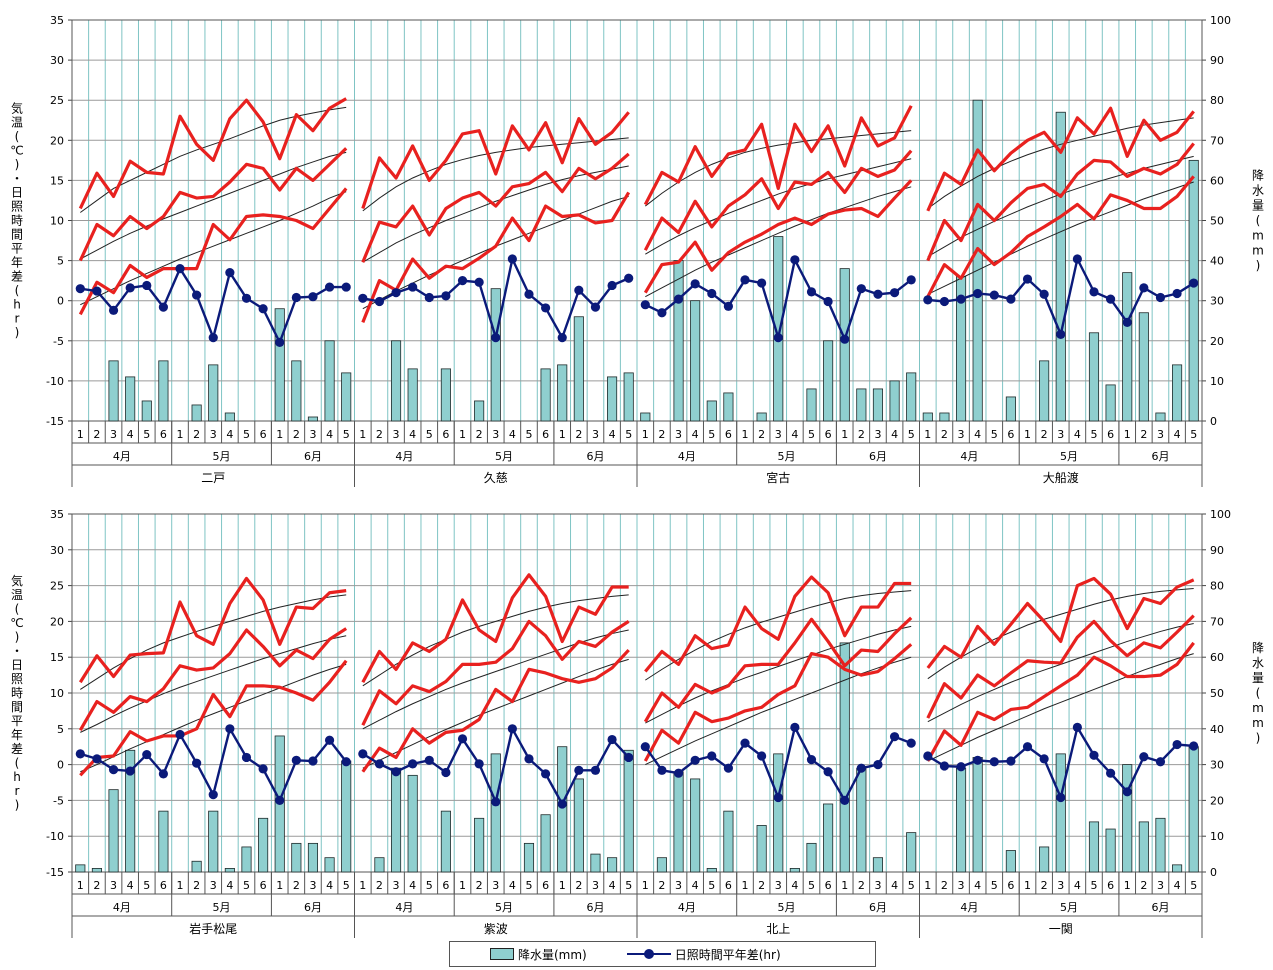 The image size is (1273, 970). I want to click on right-axis-title-char: m, so click(1258, 251).